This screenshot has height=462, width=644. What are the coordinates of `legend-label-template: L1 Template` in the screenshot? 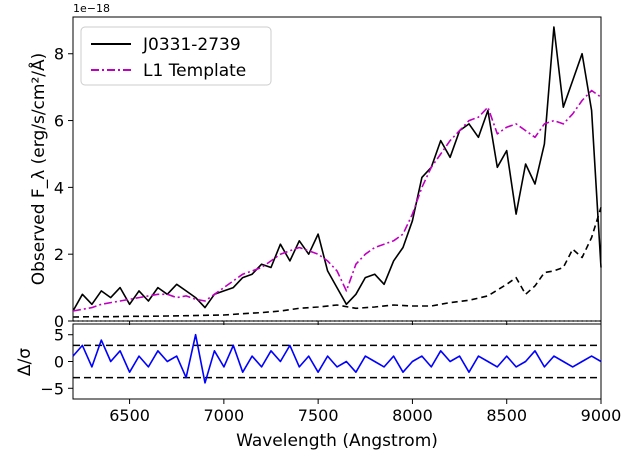 It's located at (194, 71).